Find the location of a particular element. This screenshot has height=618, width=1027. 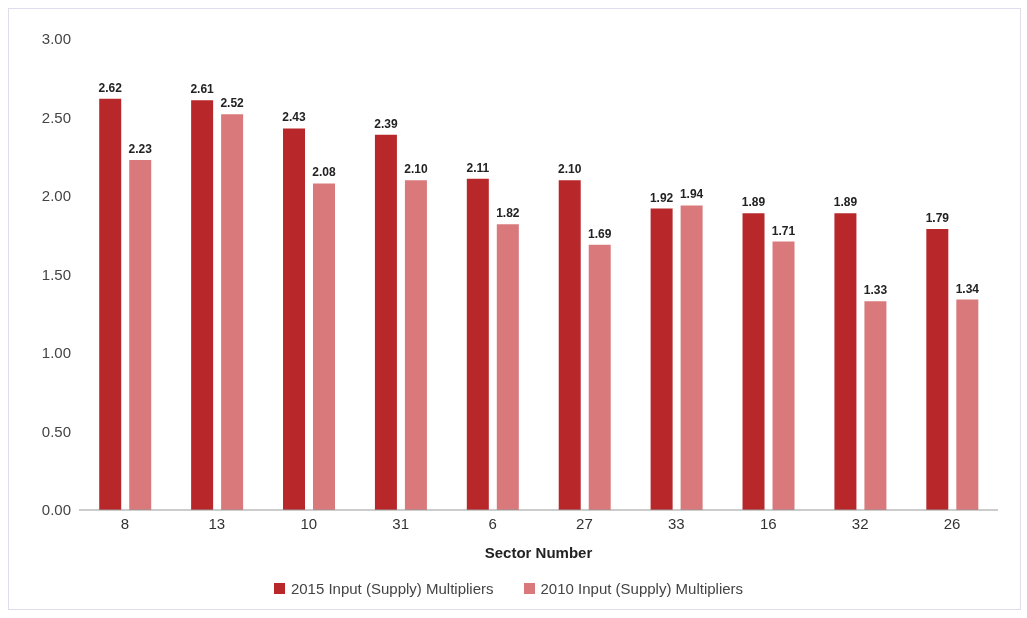

data-label: 2.43 is located at coordinates (294, 117).